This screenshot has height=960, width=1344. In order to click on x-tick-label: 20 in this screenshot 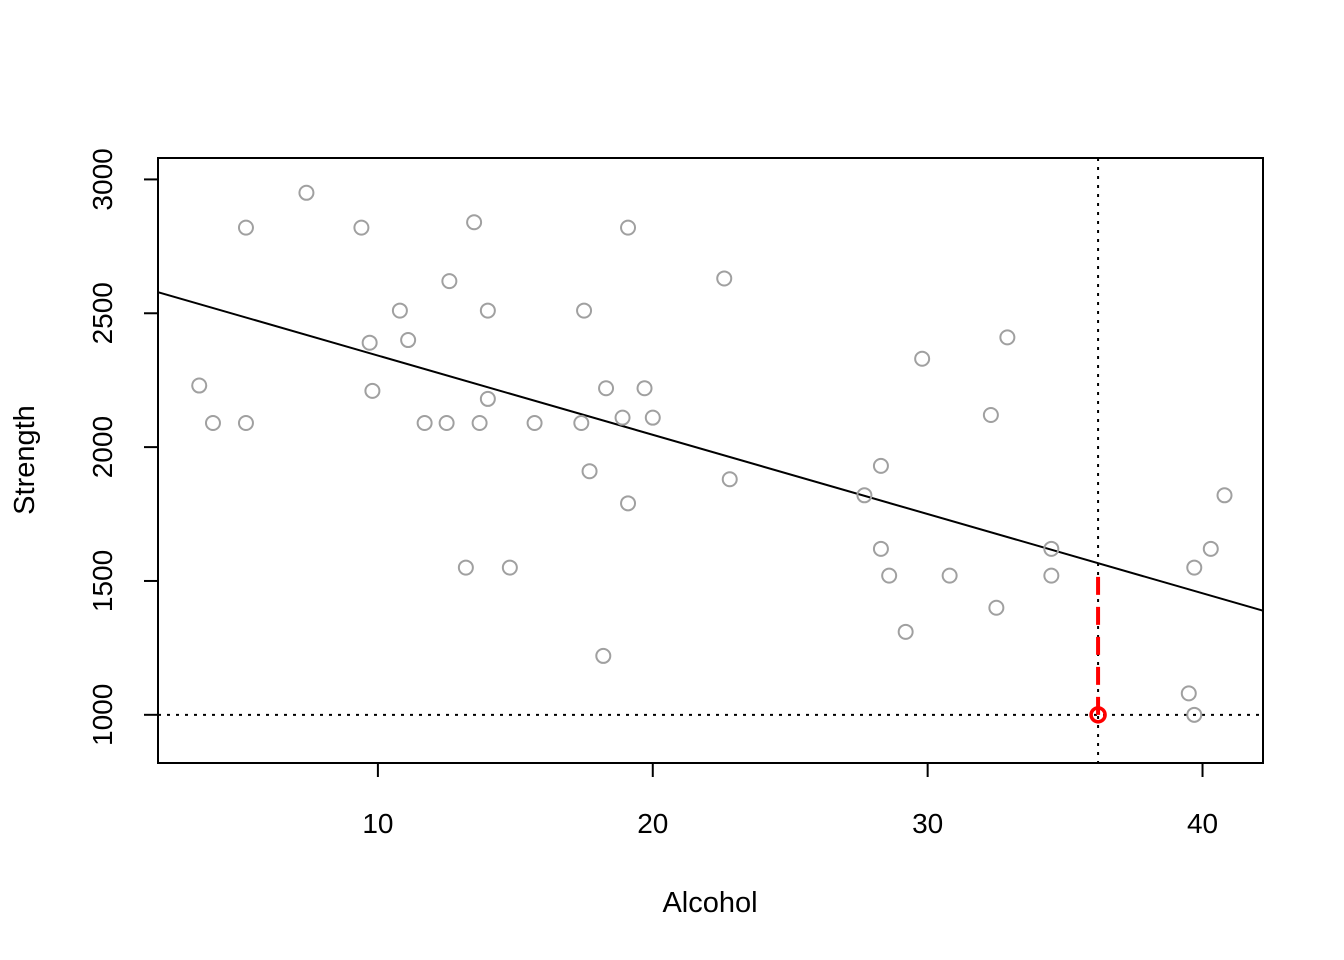, I will do `click(652, 823)`.